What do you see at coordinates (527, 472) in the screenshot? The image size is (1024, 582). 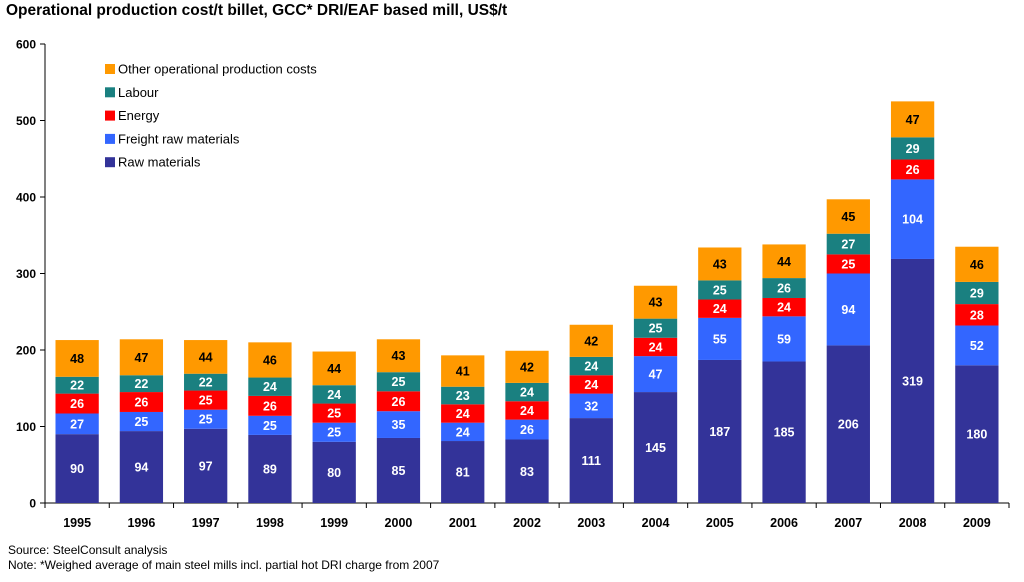 I see `data-label: 83` at bounding box center [527, 472].